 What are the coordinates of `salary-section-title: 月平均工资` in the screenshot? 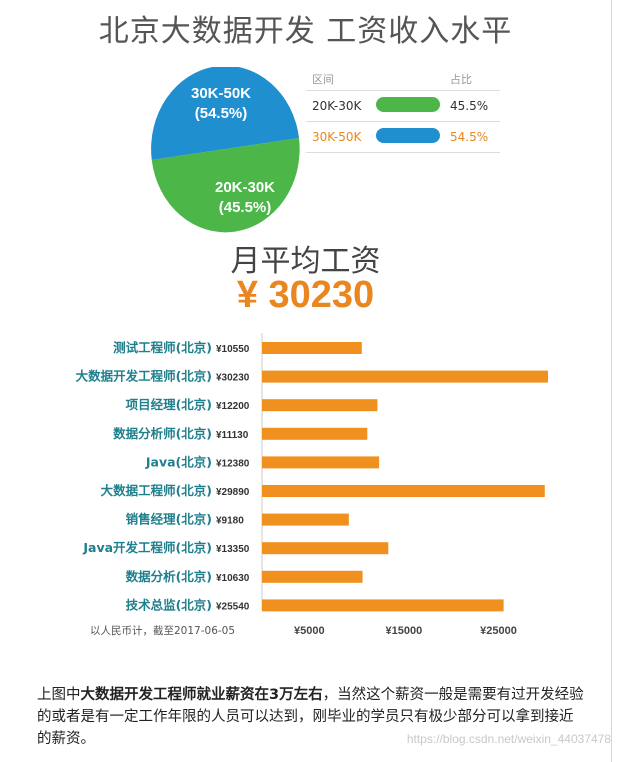 It's located at (305, 261).